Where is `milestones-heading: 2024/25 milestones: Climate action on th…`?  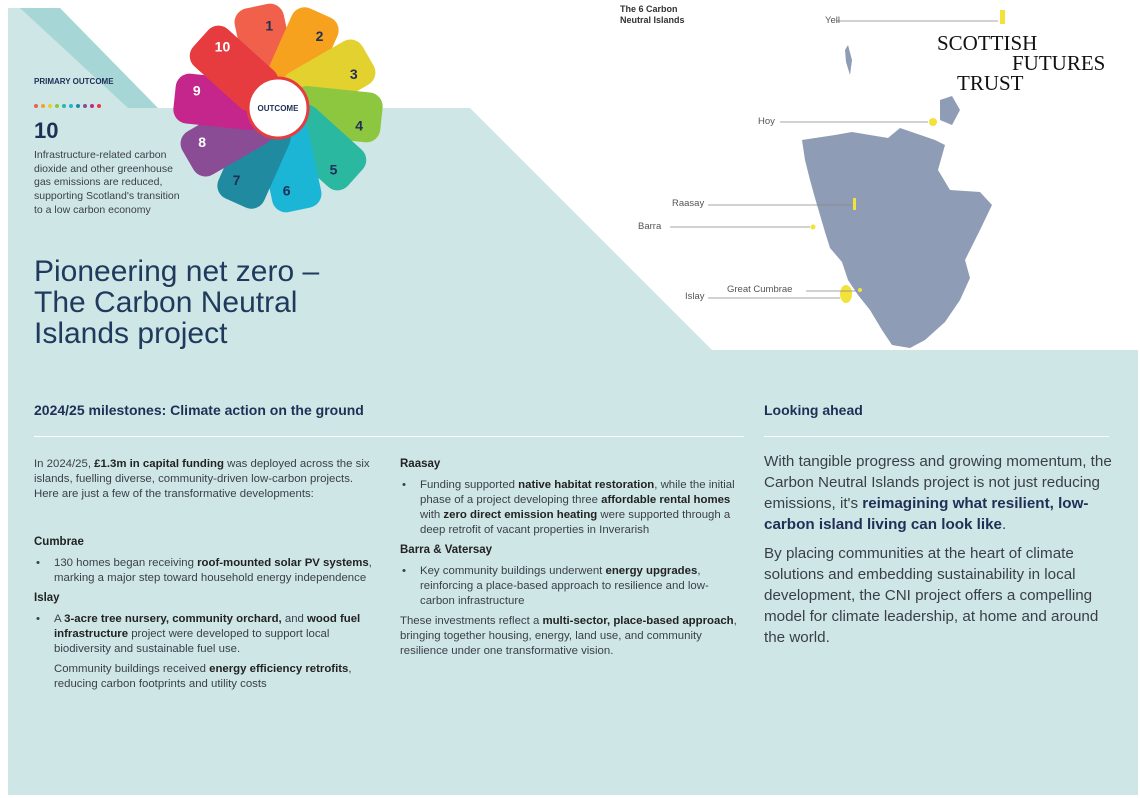 milestones-heading: 2024/25 milestones: Climate action on th… is located at coordinates (199, 410).